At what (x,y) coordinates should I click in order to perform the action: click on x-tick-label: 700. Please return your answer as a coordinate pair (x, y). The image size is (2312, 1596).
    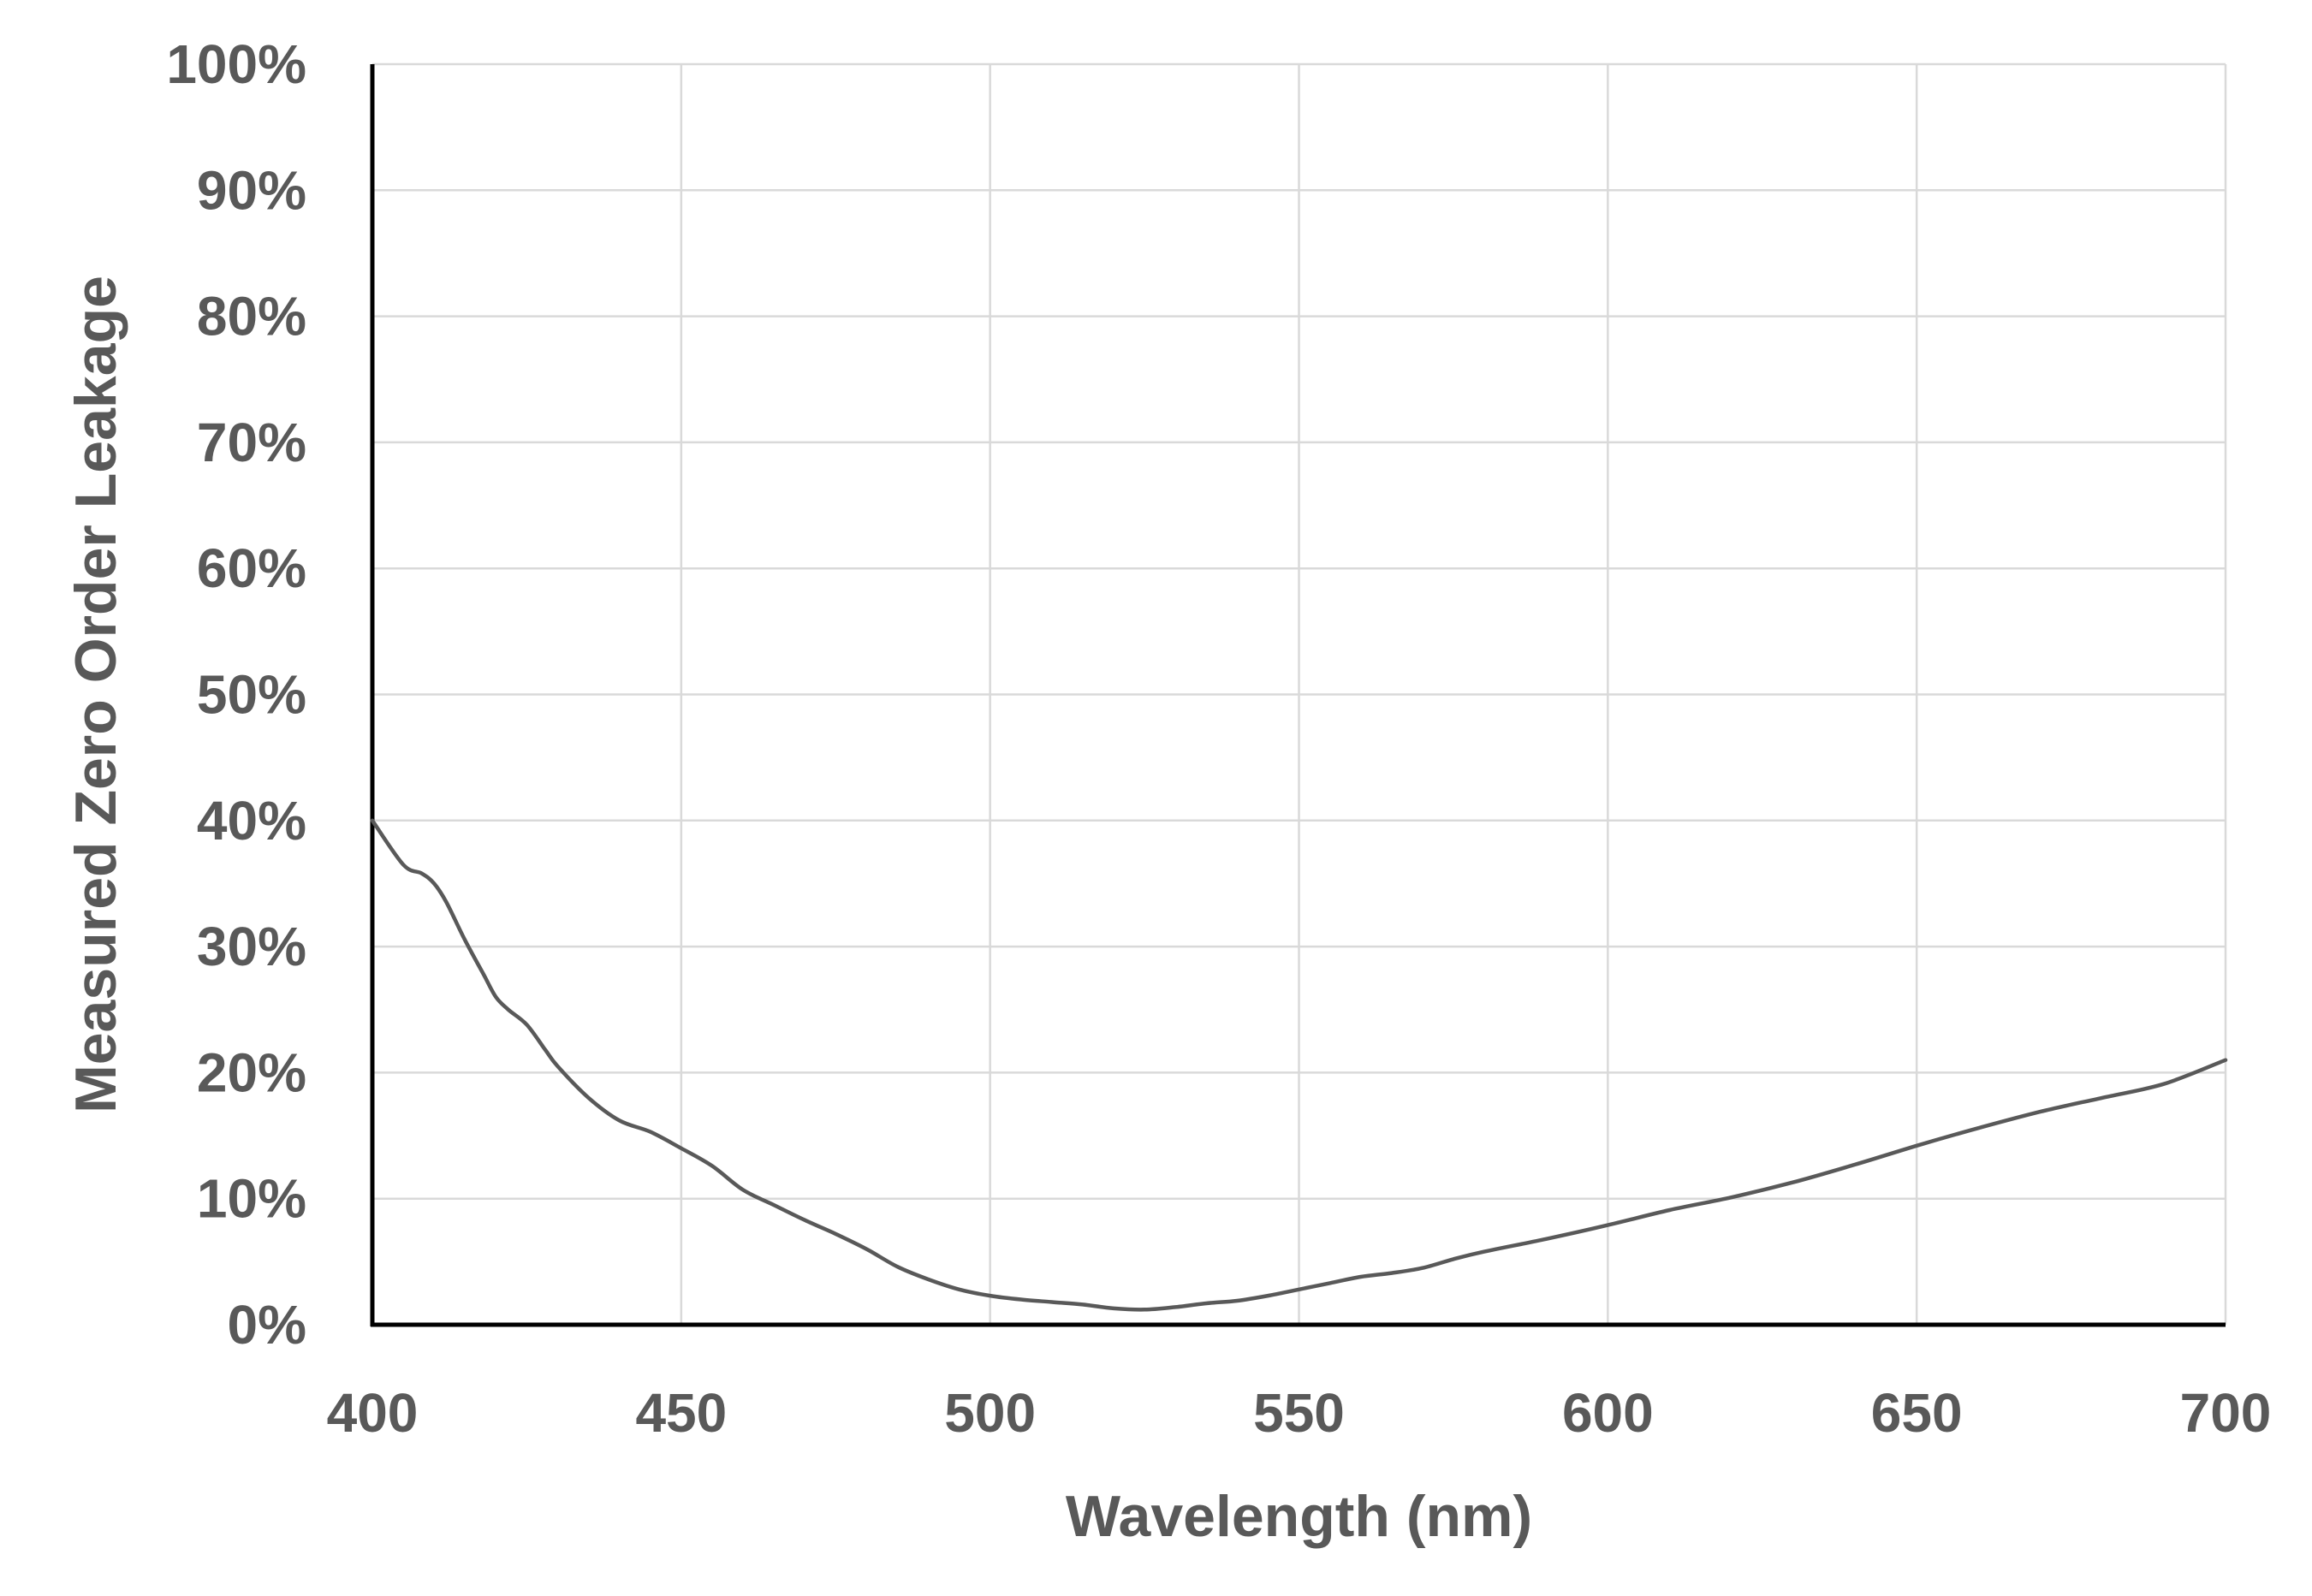
    Looking at the image, I should click on (2226, 1413).